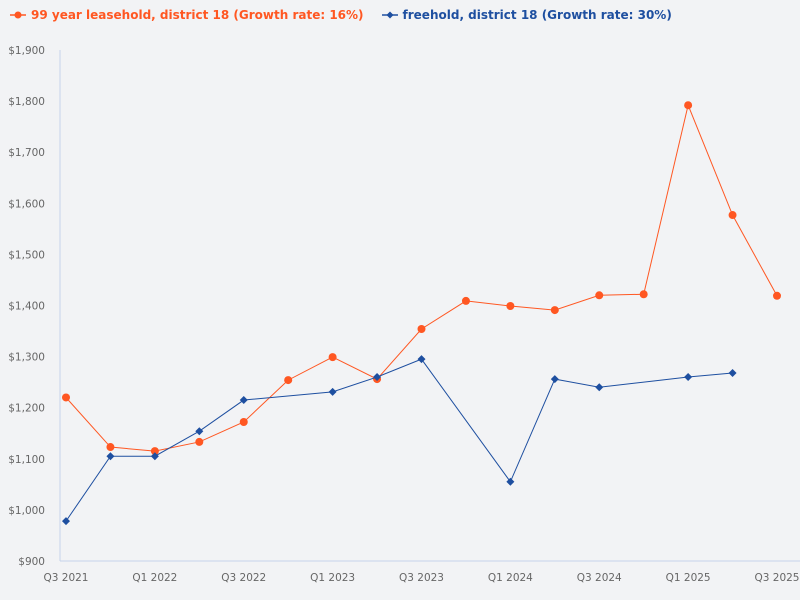 Image resolution: width=800 pixels, height=600 pixels. I want to click on y-tick-label: $1,300, so click(26, 358).